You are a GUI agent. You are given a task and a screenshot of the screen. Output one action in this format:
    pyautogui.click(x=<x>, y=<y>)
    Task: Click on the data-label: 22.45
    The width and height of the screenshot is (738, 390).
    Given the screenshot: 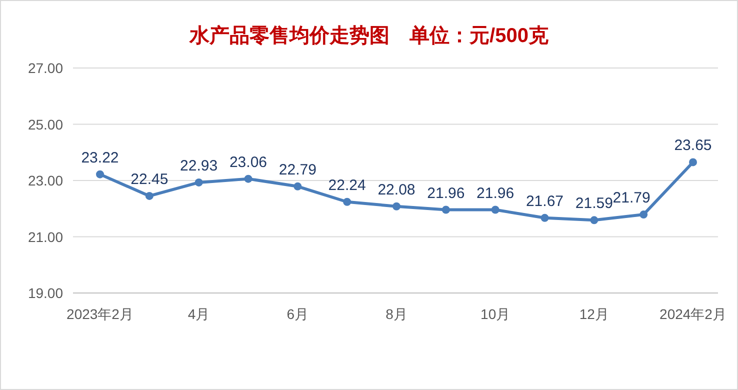 What is the action you would take?
    pyautogui.click(x=149, y=179)
    